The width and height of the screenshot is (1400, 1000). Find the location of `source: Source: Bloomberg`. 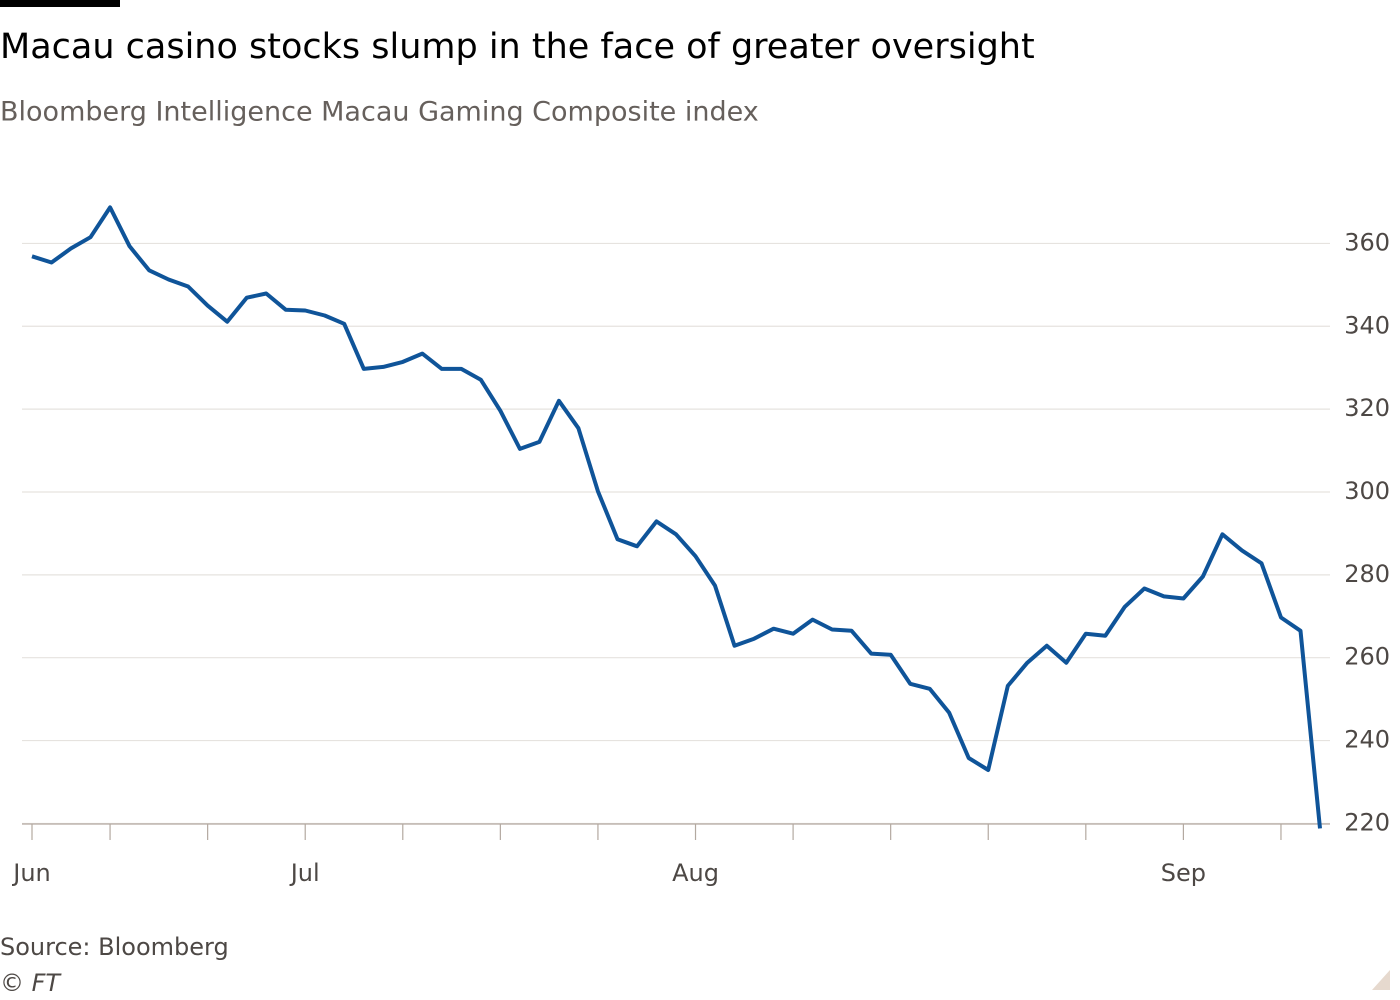

source: Source: Bloomberg is located at coordinates (114, 947).